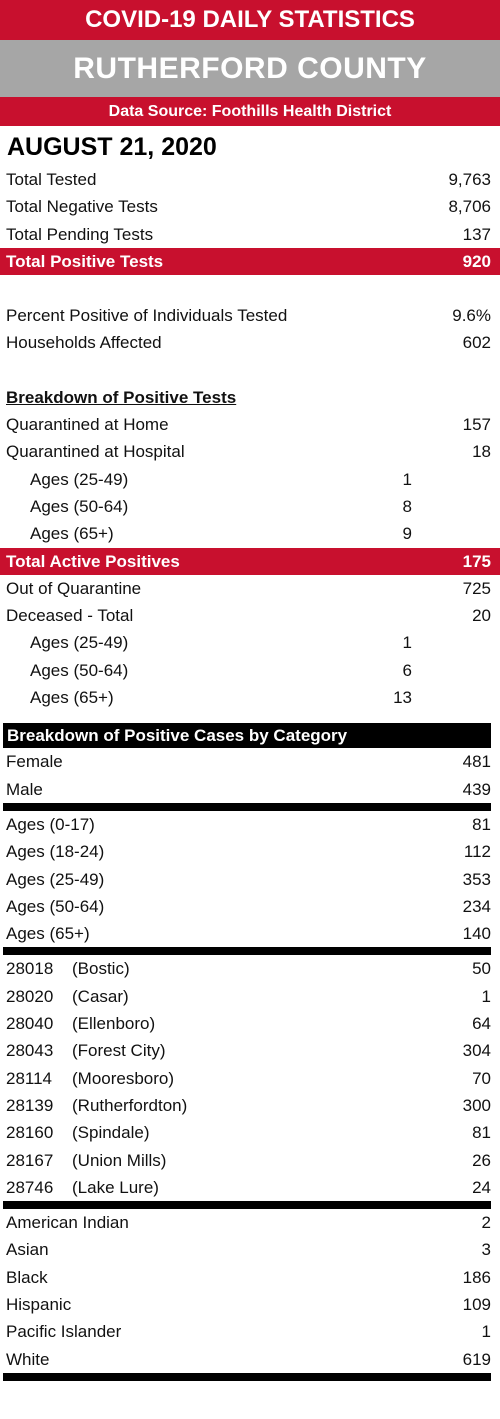  Describe the element at coordinates (30, 1133) in the screenshot. I see `zip-code: 28160` at that location.